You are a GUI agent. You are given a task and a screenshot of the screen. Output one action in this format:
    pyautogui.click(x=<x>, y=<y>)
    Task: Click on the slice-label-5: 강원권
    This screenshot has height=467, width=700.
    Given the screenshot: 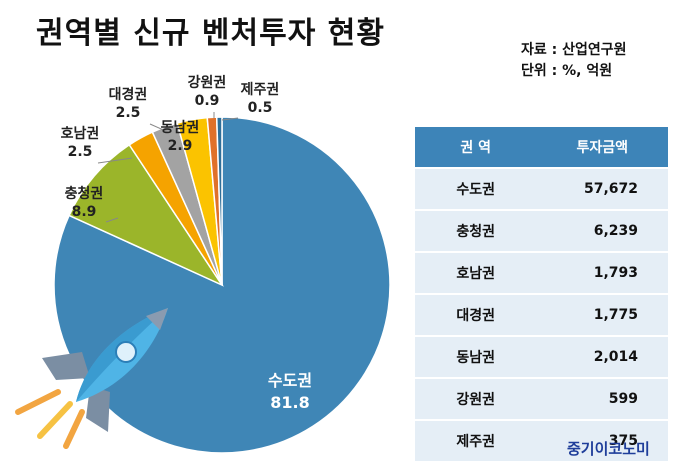 What is the action you would take?
    pyautogui.click(x=207, y=82)
    